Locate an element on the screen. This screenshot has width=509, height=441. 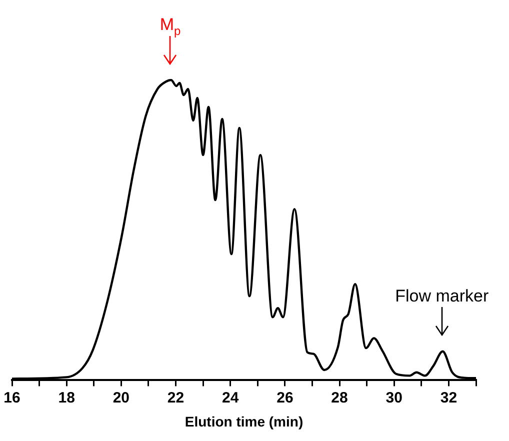
x-tick-label: 30 is located at coordinates (394, 397).